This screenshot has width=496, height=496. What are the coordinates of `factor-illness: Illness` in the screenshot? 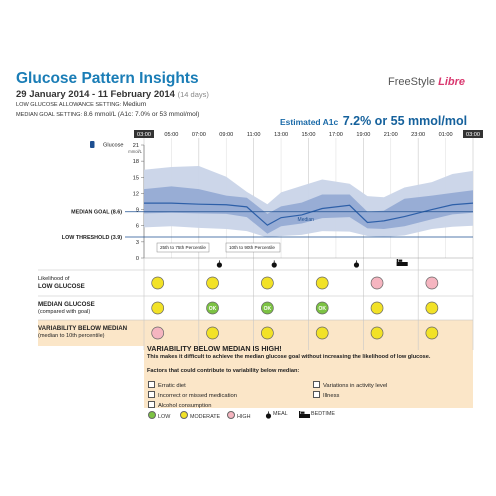 It's located at (326, 395).